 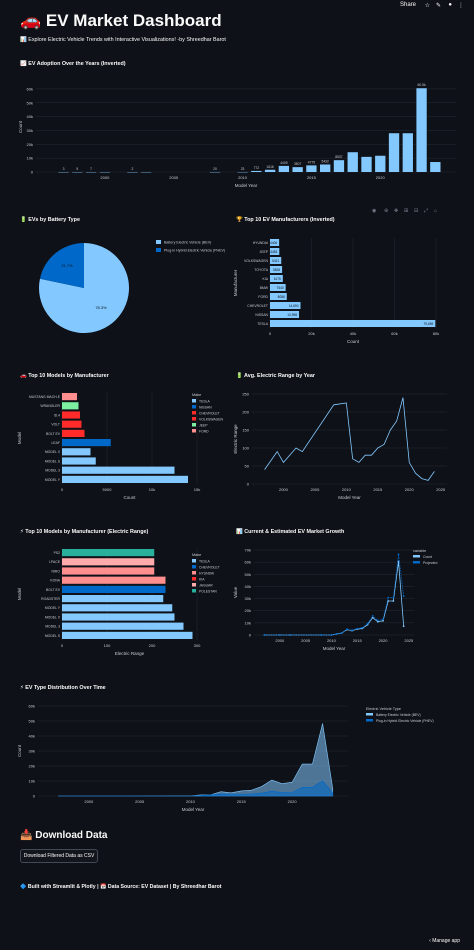 I want to click on y-tick-label: 10k, so click(x=248, y=622).